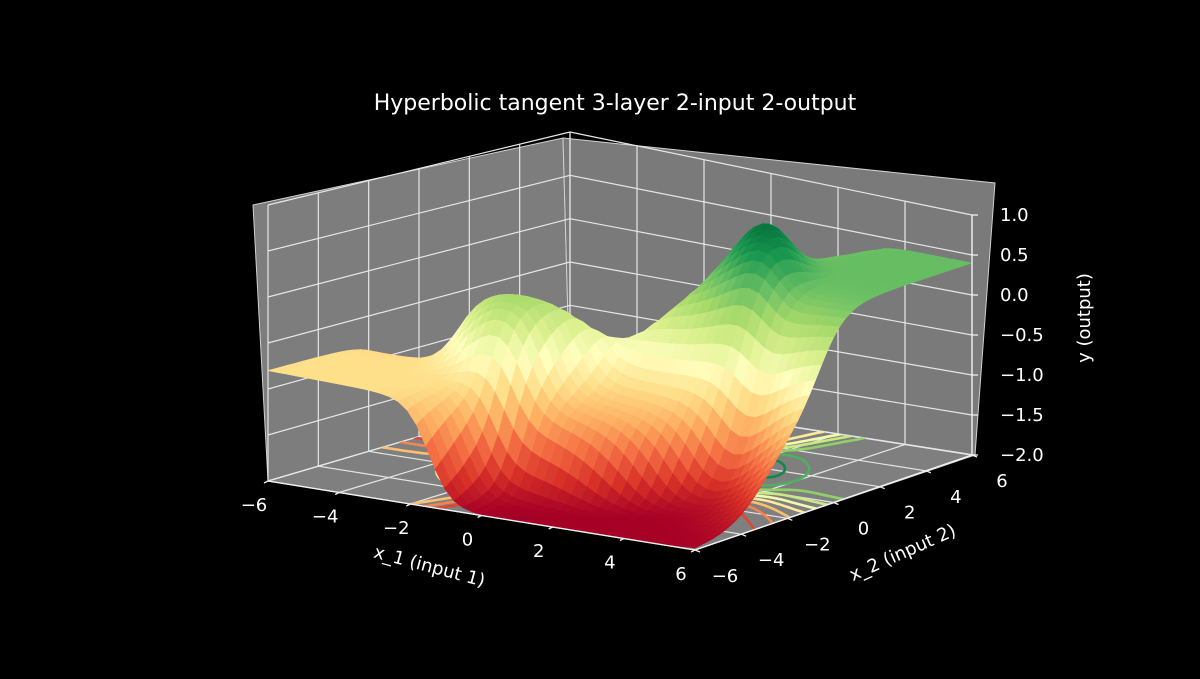  Describe the element at coordinates (955, 497) in the screenshot. I see `y-tick-label: 4` at that location.